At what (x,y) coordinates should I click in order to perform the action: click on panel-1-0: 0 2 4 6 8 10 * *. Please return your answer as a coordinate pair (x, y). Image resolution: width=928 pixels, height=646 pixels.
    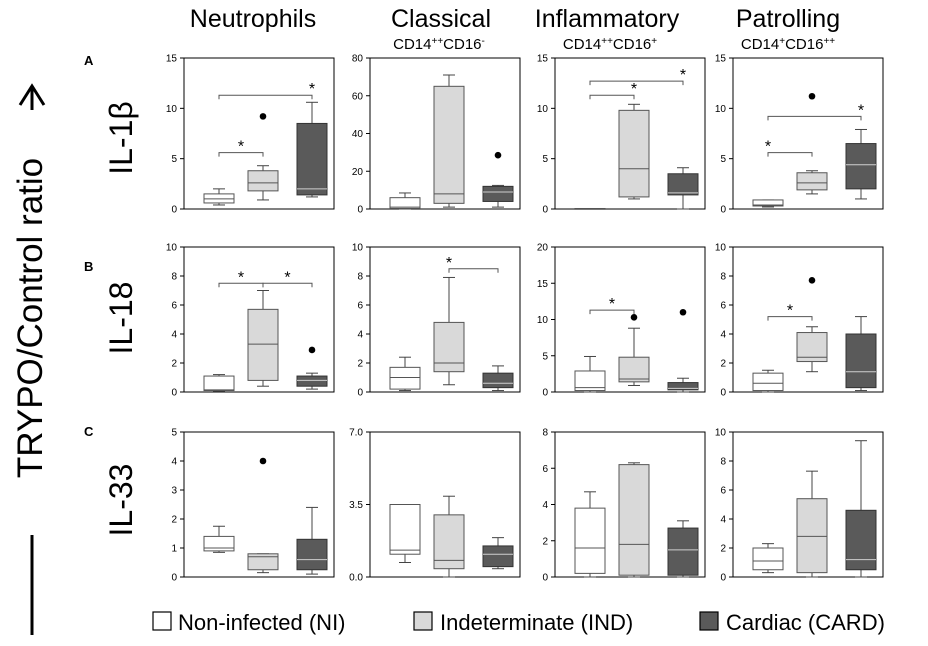
    Looking at the image, I should click on (250, 321).